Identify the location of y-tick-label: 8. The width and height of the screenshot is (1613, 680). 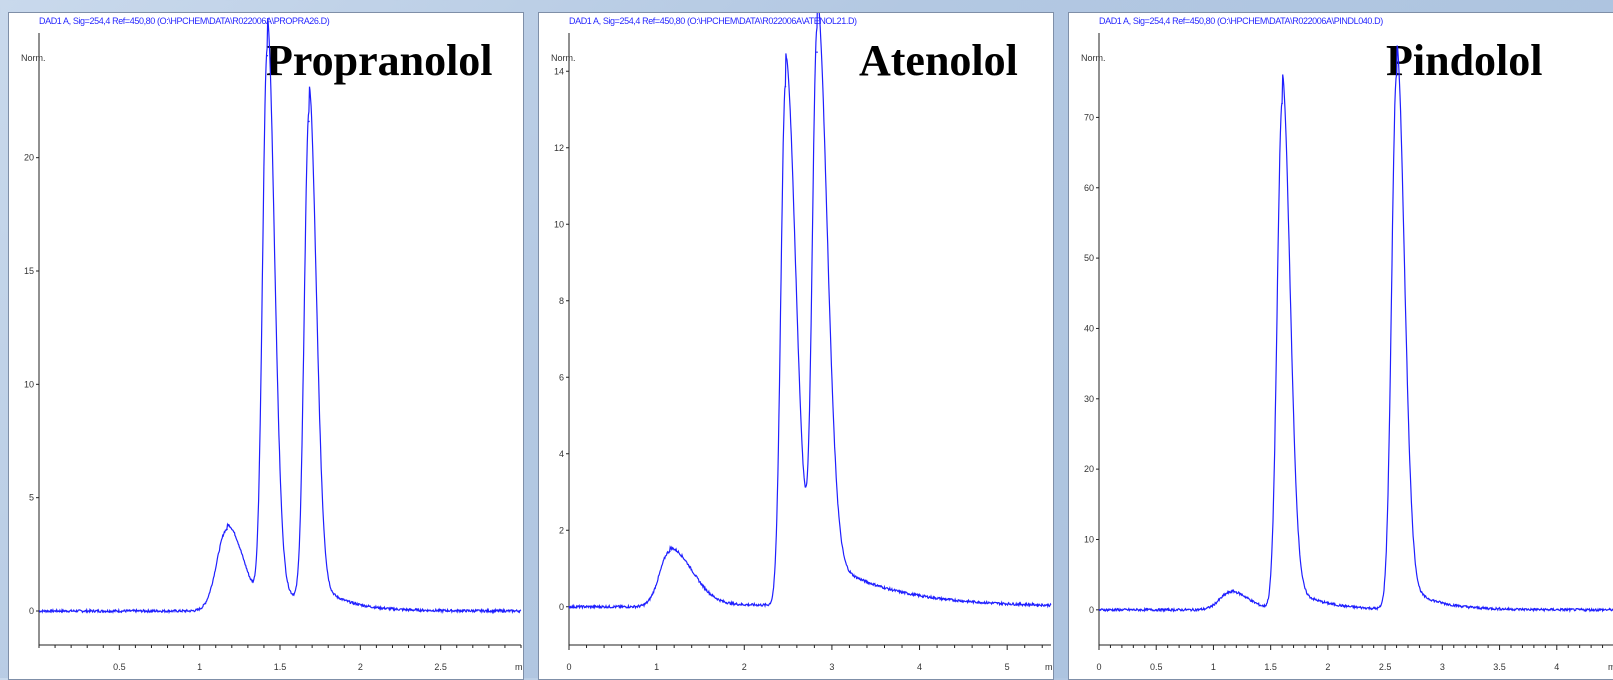
(561, 301).